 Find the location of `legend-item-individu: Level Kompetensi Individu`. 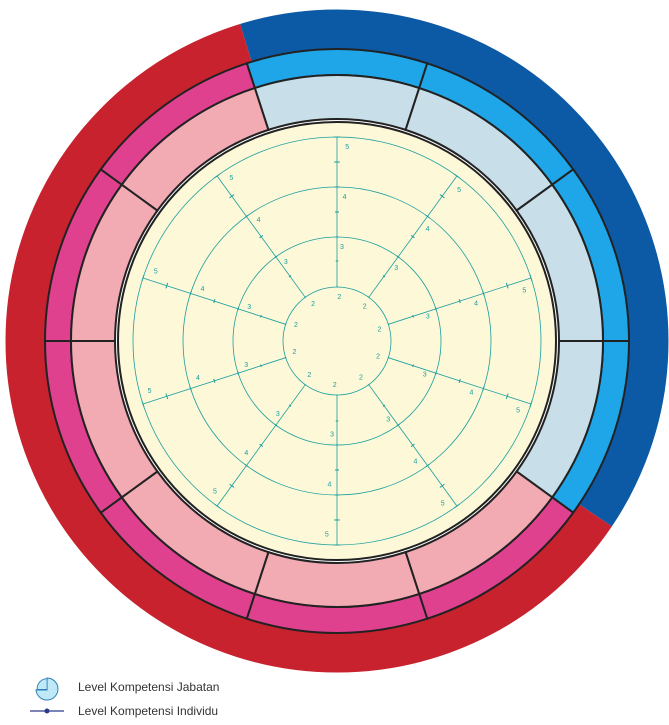

legend-item-individu: Level Kompetensi Individu is located at coordinates (124, 711).